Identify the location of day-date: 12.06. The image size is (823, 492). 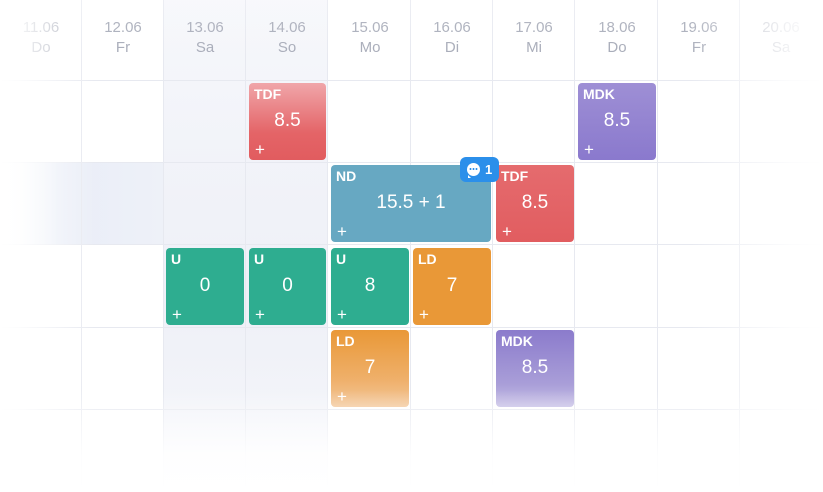
(123, 27).